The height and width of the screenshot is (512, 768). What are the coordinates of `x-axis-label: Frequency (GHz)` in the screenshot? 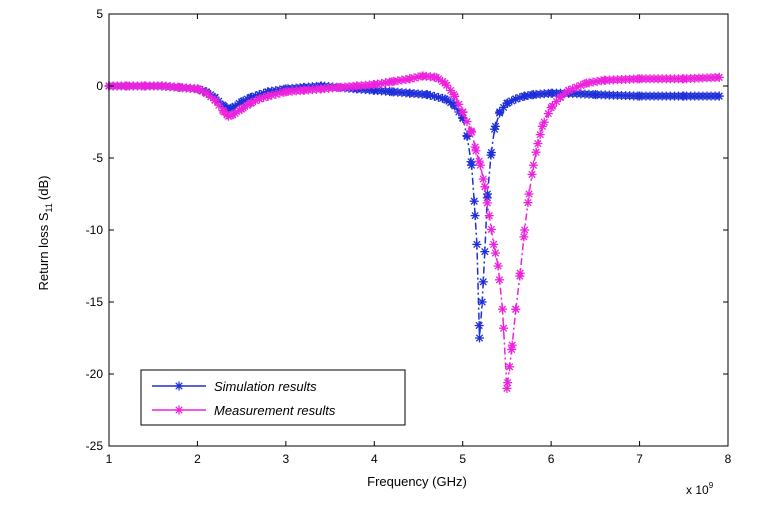 It's located at (417, 481).